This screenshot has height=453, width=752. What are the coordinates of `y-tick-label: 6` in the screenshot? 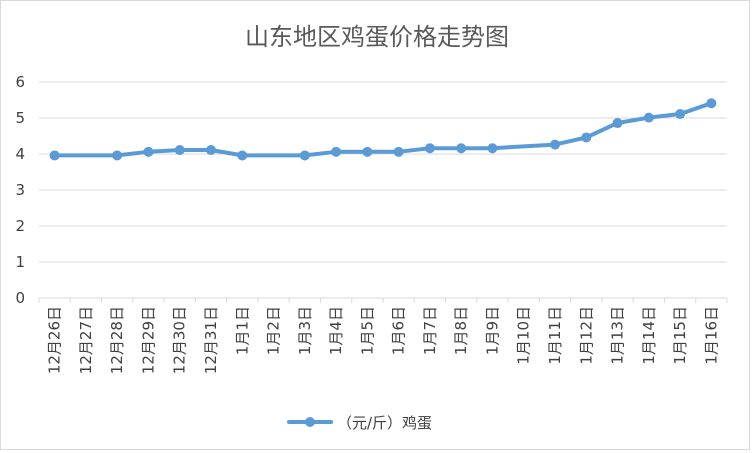 It's located at (20, 82).